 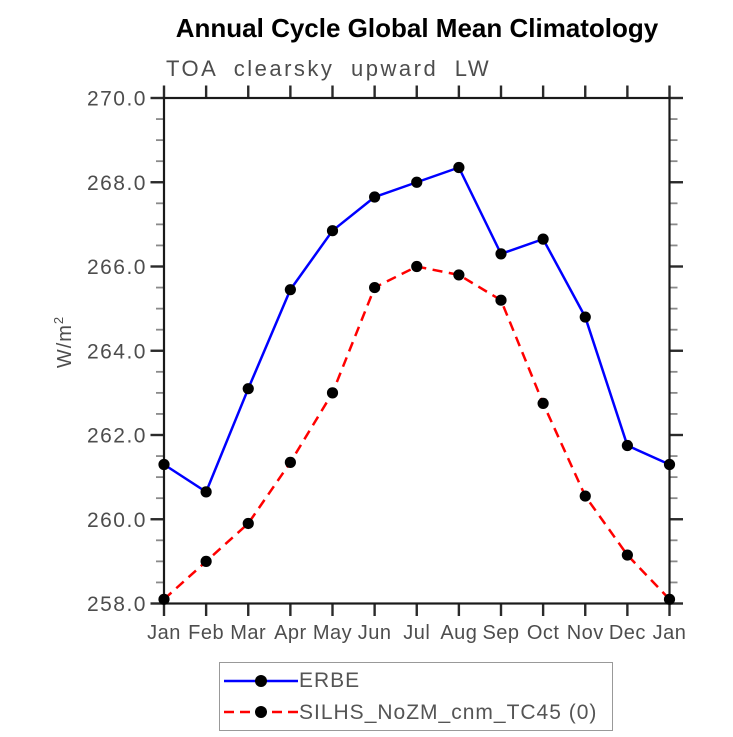 I want to click on x-tick-label: Jun, so click(x=375, y=633).